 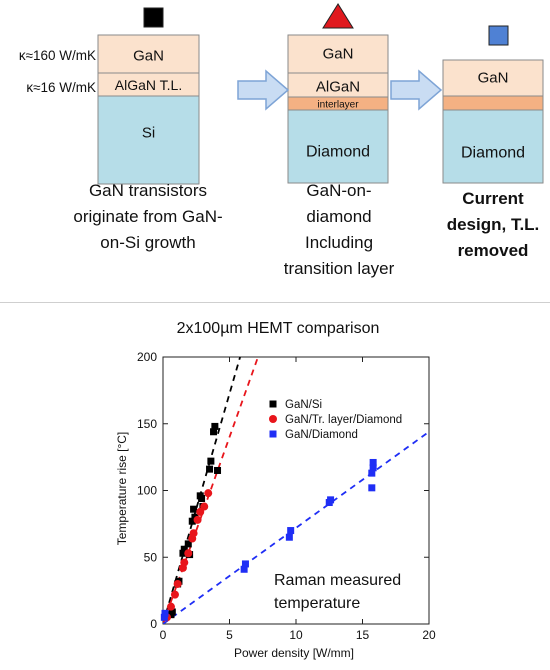 What do you see at coordinates (147, 357) in the screenshot?
I see `y-tick-label: 200` at bounding box center [147, 357].